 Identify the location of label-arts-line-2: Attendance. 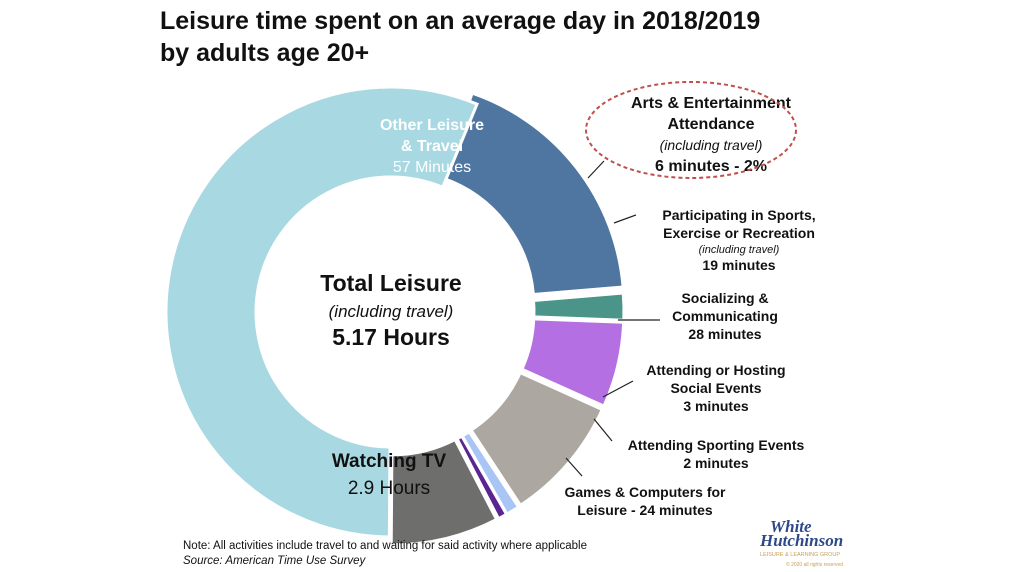
(710, 124).